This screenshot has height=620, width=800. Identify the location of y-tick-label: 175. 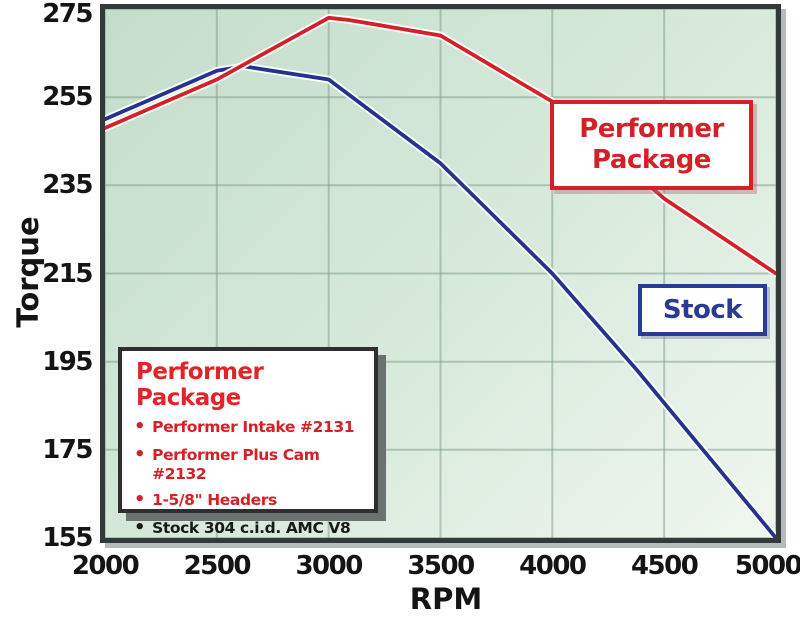
(67, 449).